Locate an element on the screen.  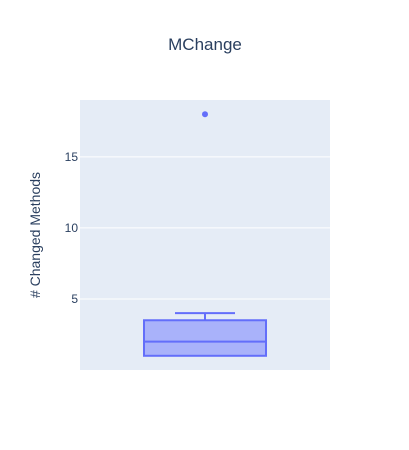
y-tick-label: 10 is located at coordinates (72, 228).